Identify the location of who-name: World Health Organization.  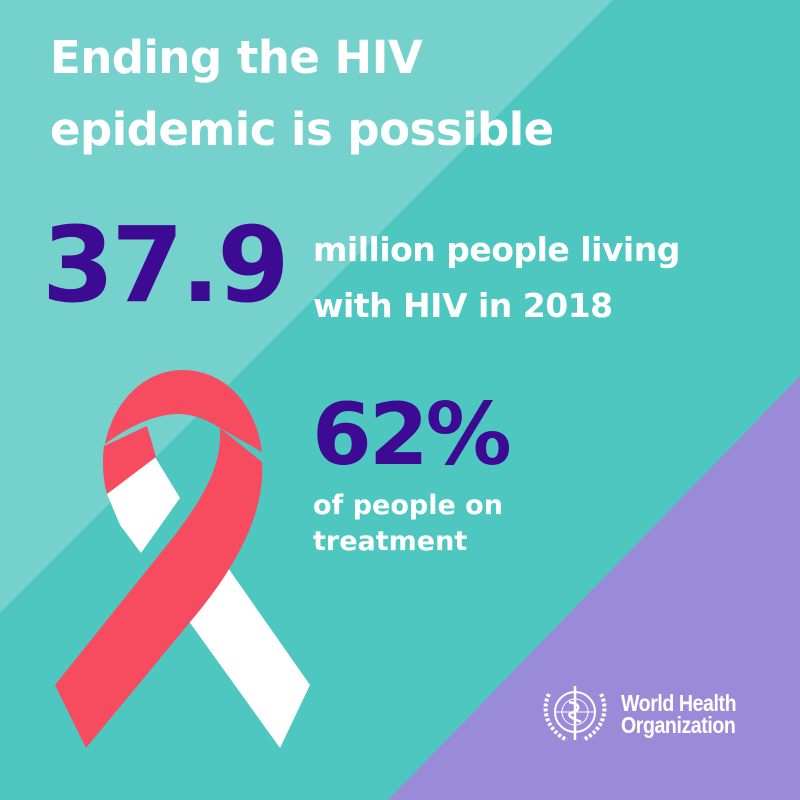
(679, 714).